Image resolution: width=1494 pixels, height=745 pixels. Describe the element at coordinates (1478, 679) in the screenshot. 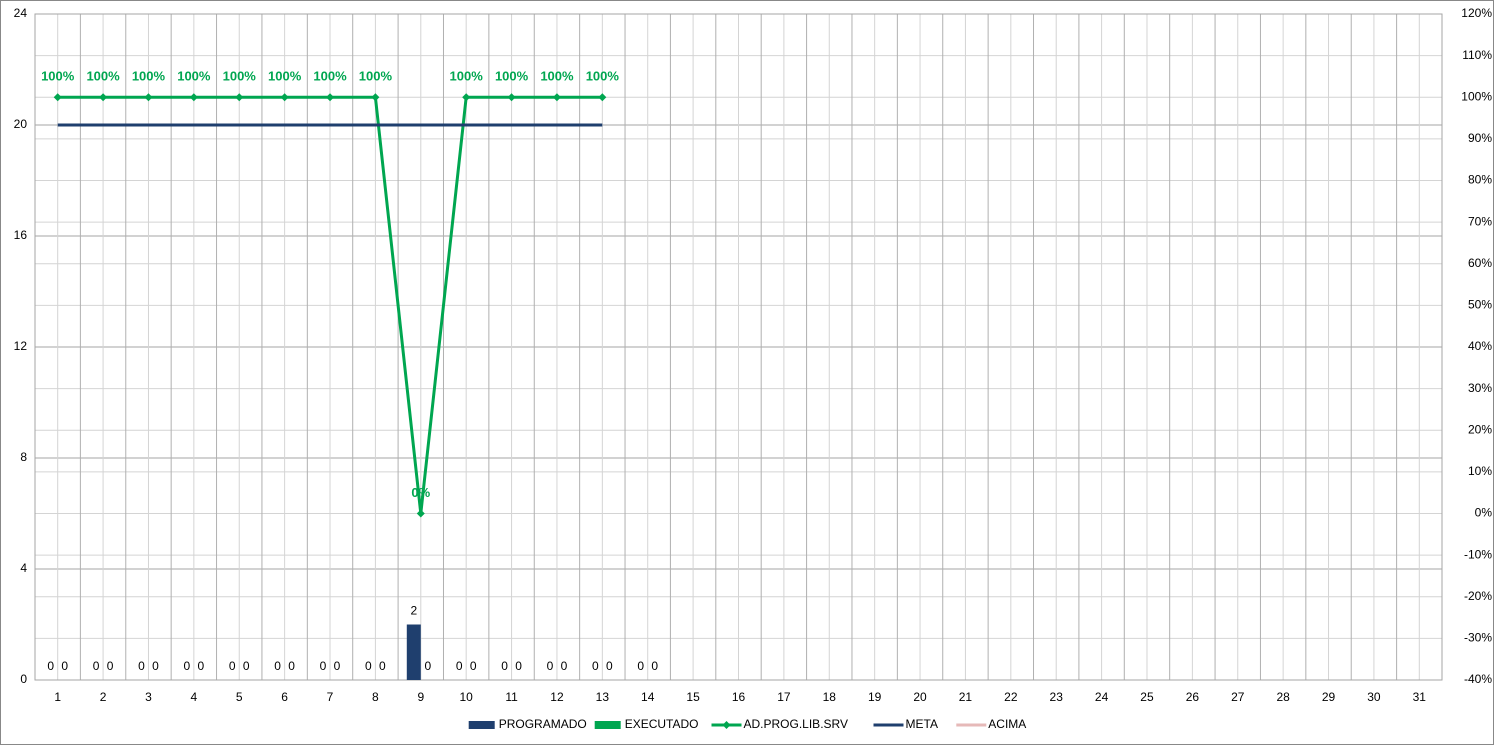

I see `y2-tick-label: -40%` at that location.